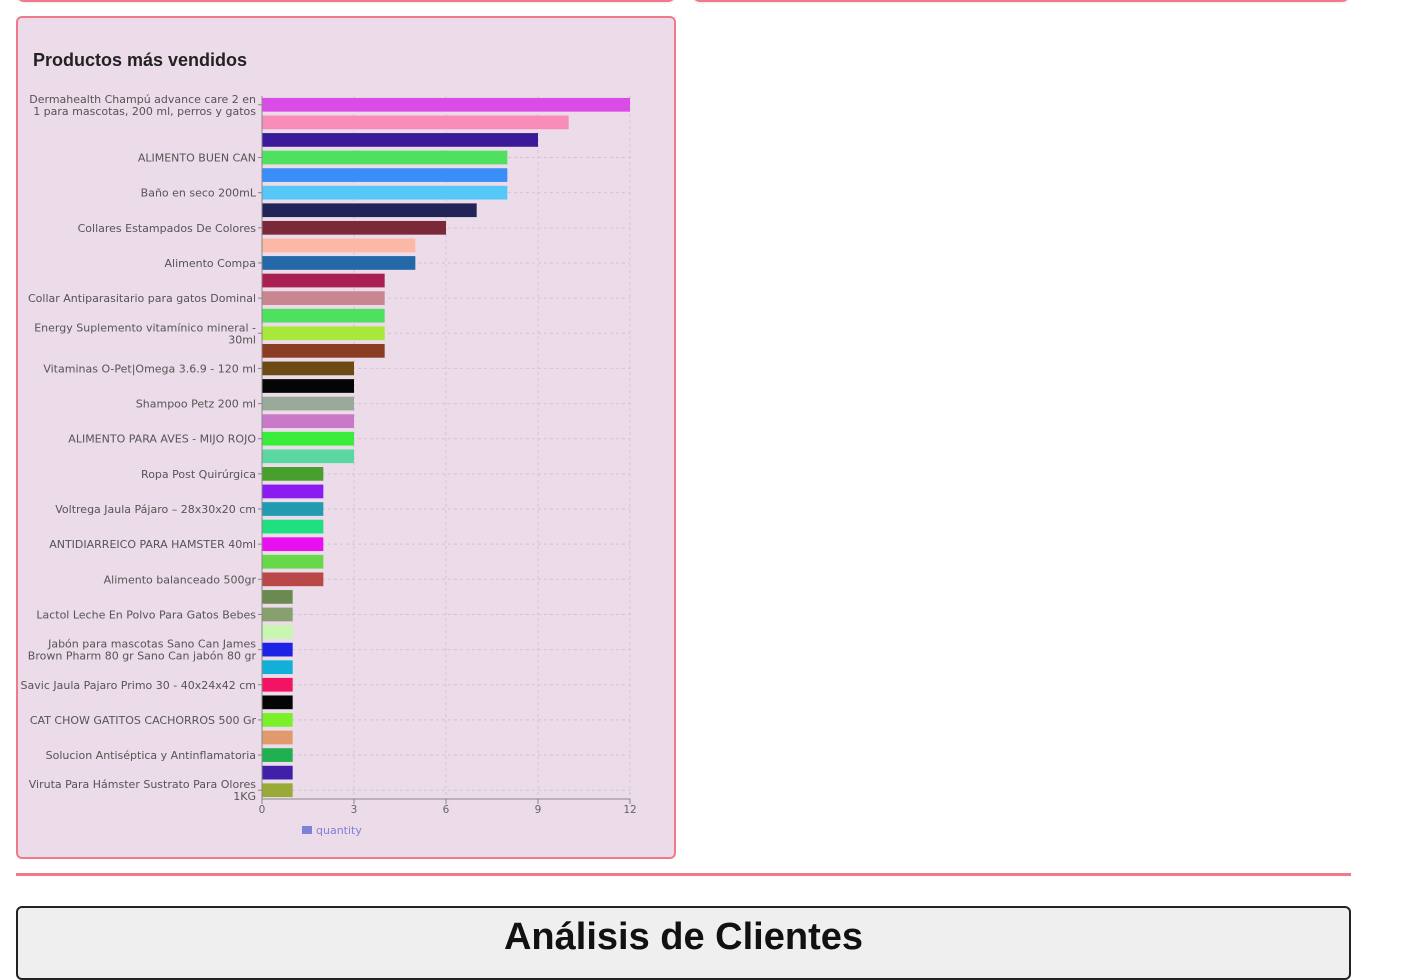  Describe the element at coordinates (242, 339) in the screenshot. I see `y-tick-label-line: 30ml` at that location.